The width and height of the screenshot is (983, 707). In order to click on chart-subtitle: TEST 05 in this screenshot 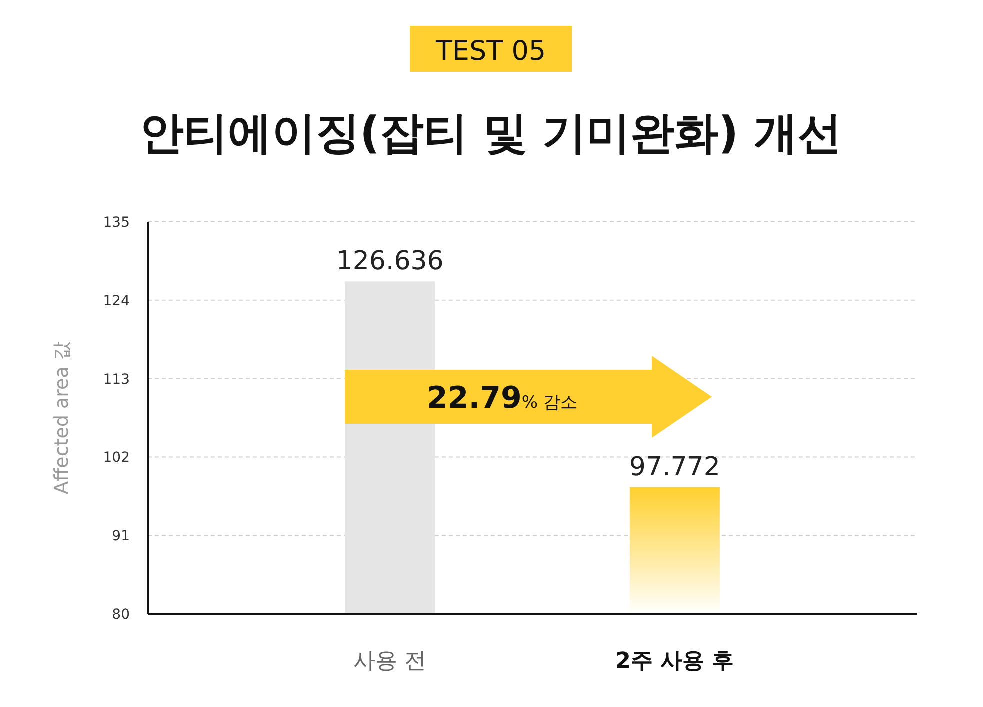, I will do `click(490, 51)`.